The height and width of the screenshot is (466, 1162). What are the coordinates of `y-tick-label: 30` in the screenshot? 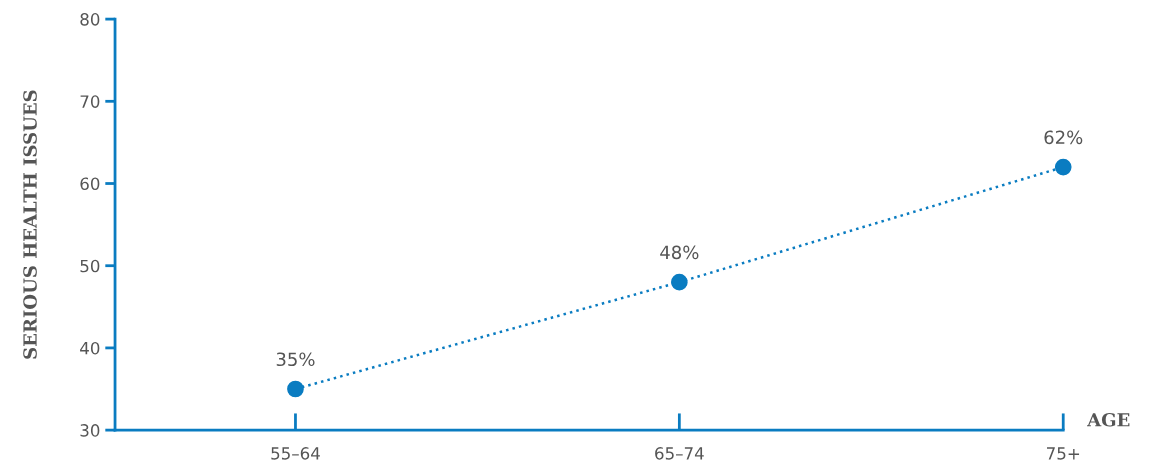 It's located at (90, 430).